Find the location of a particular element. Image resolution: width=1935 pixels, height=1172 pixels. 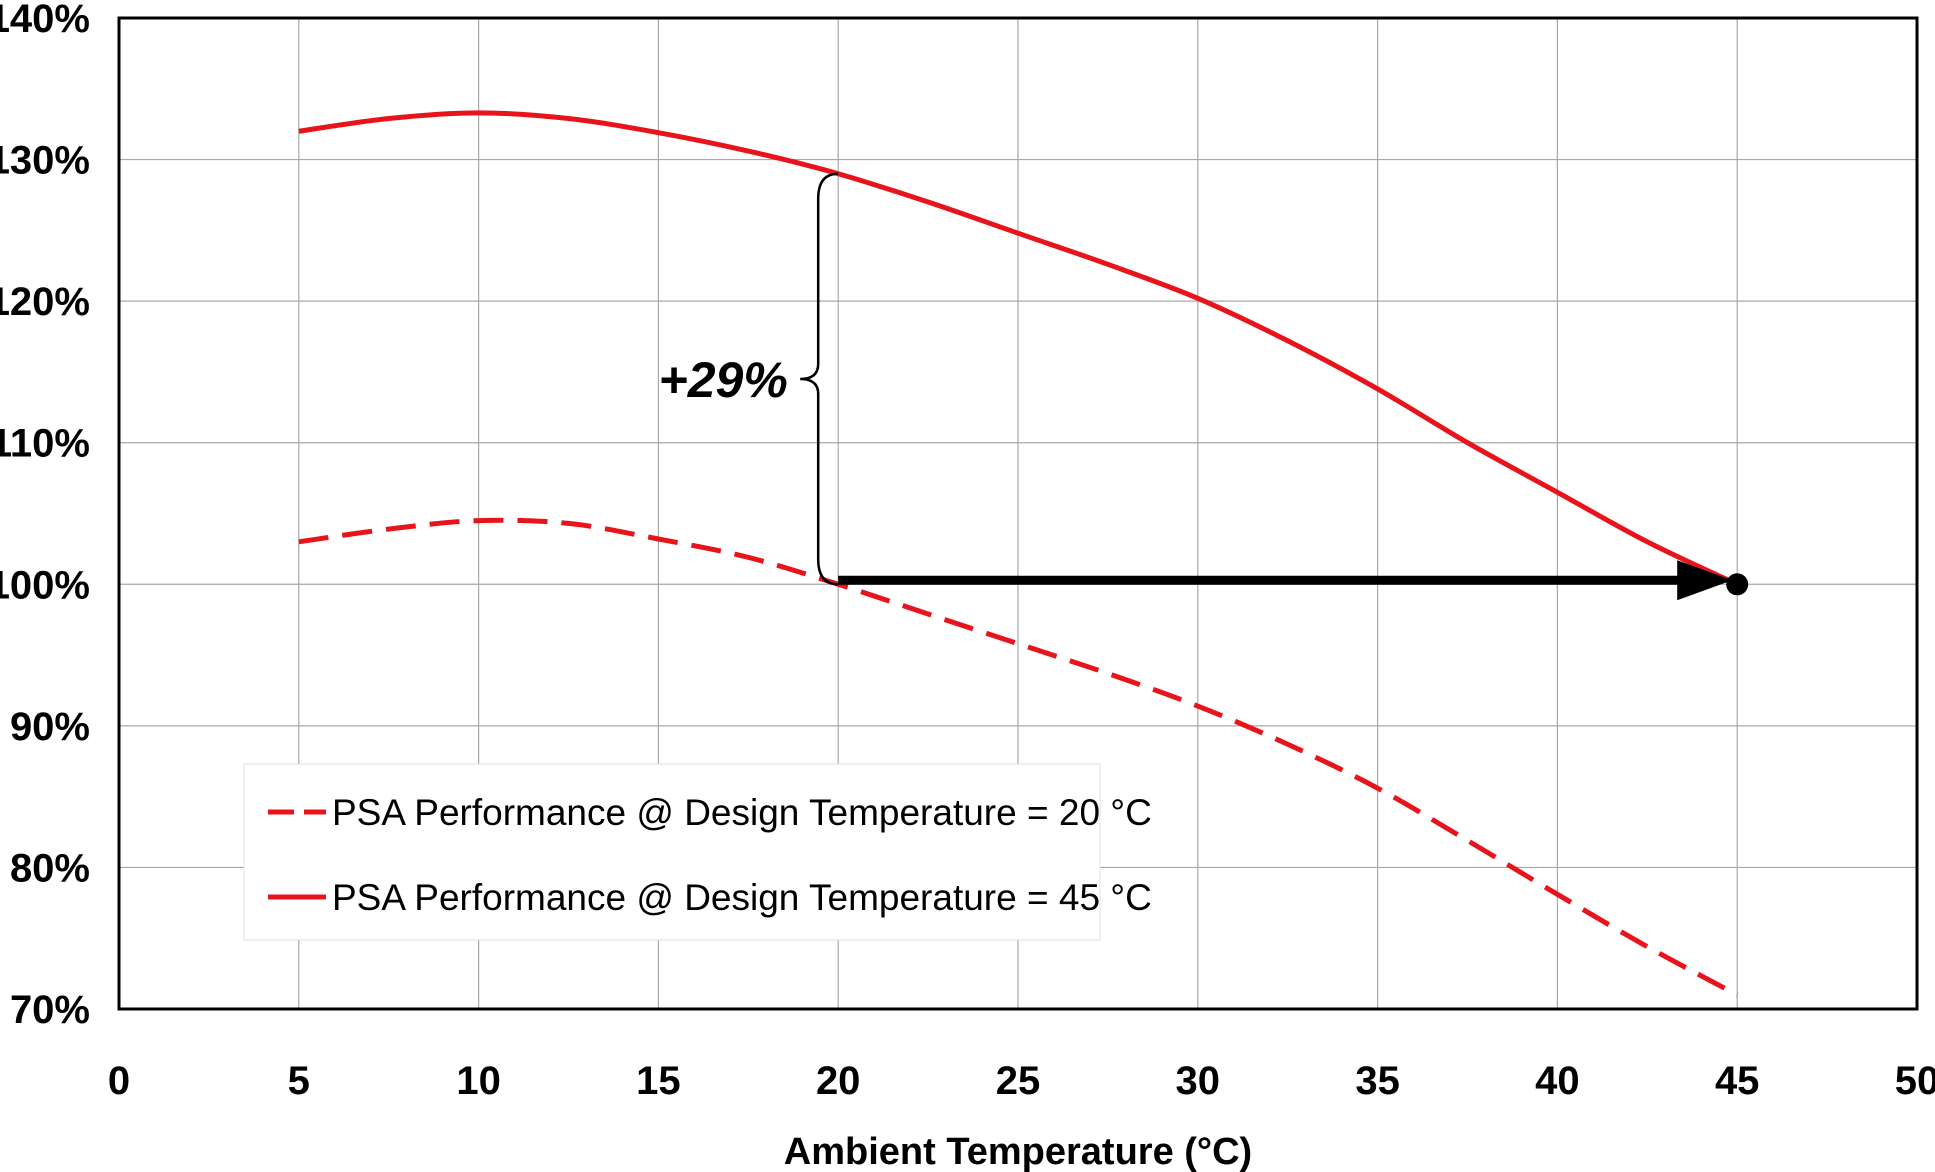

arrow-head-icon is located at coordinates (1705, 580).